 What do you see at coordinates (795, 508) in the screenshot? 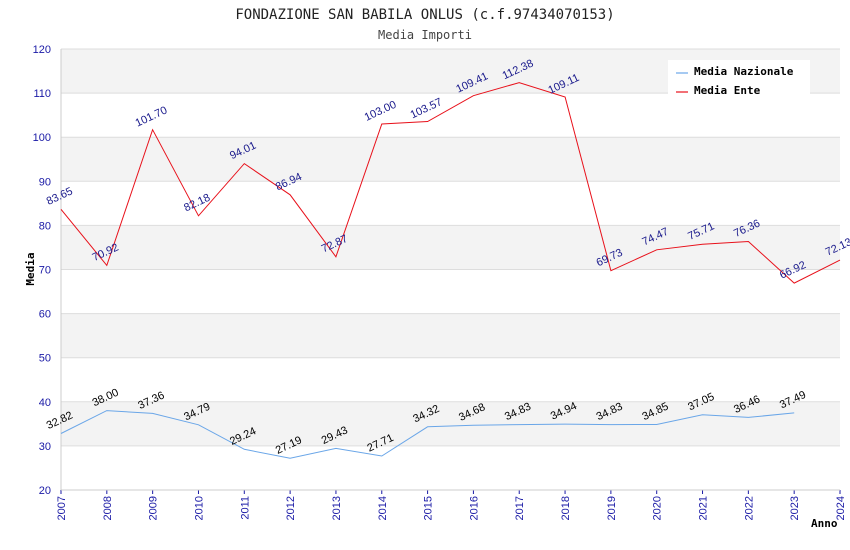
I see `x-tick-label: 2023` at bounding box center [795, 508].